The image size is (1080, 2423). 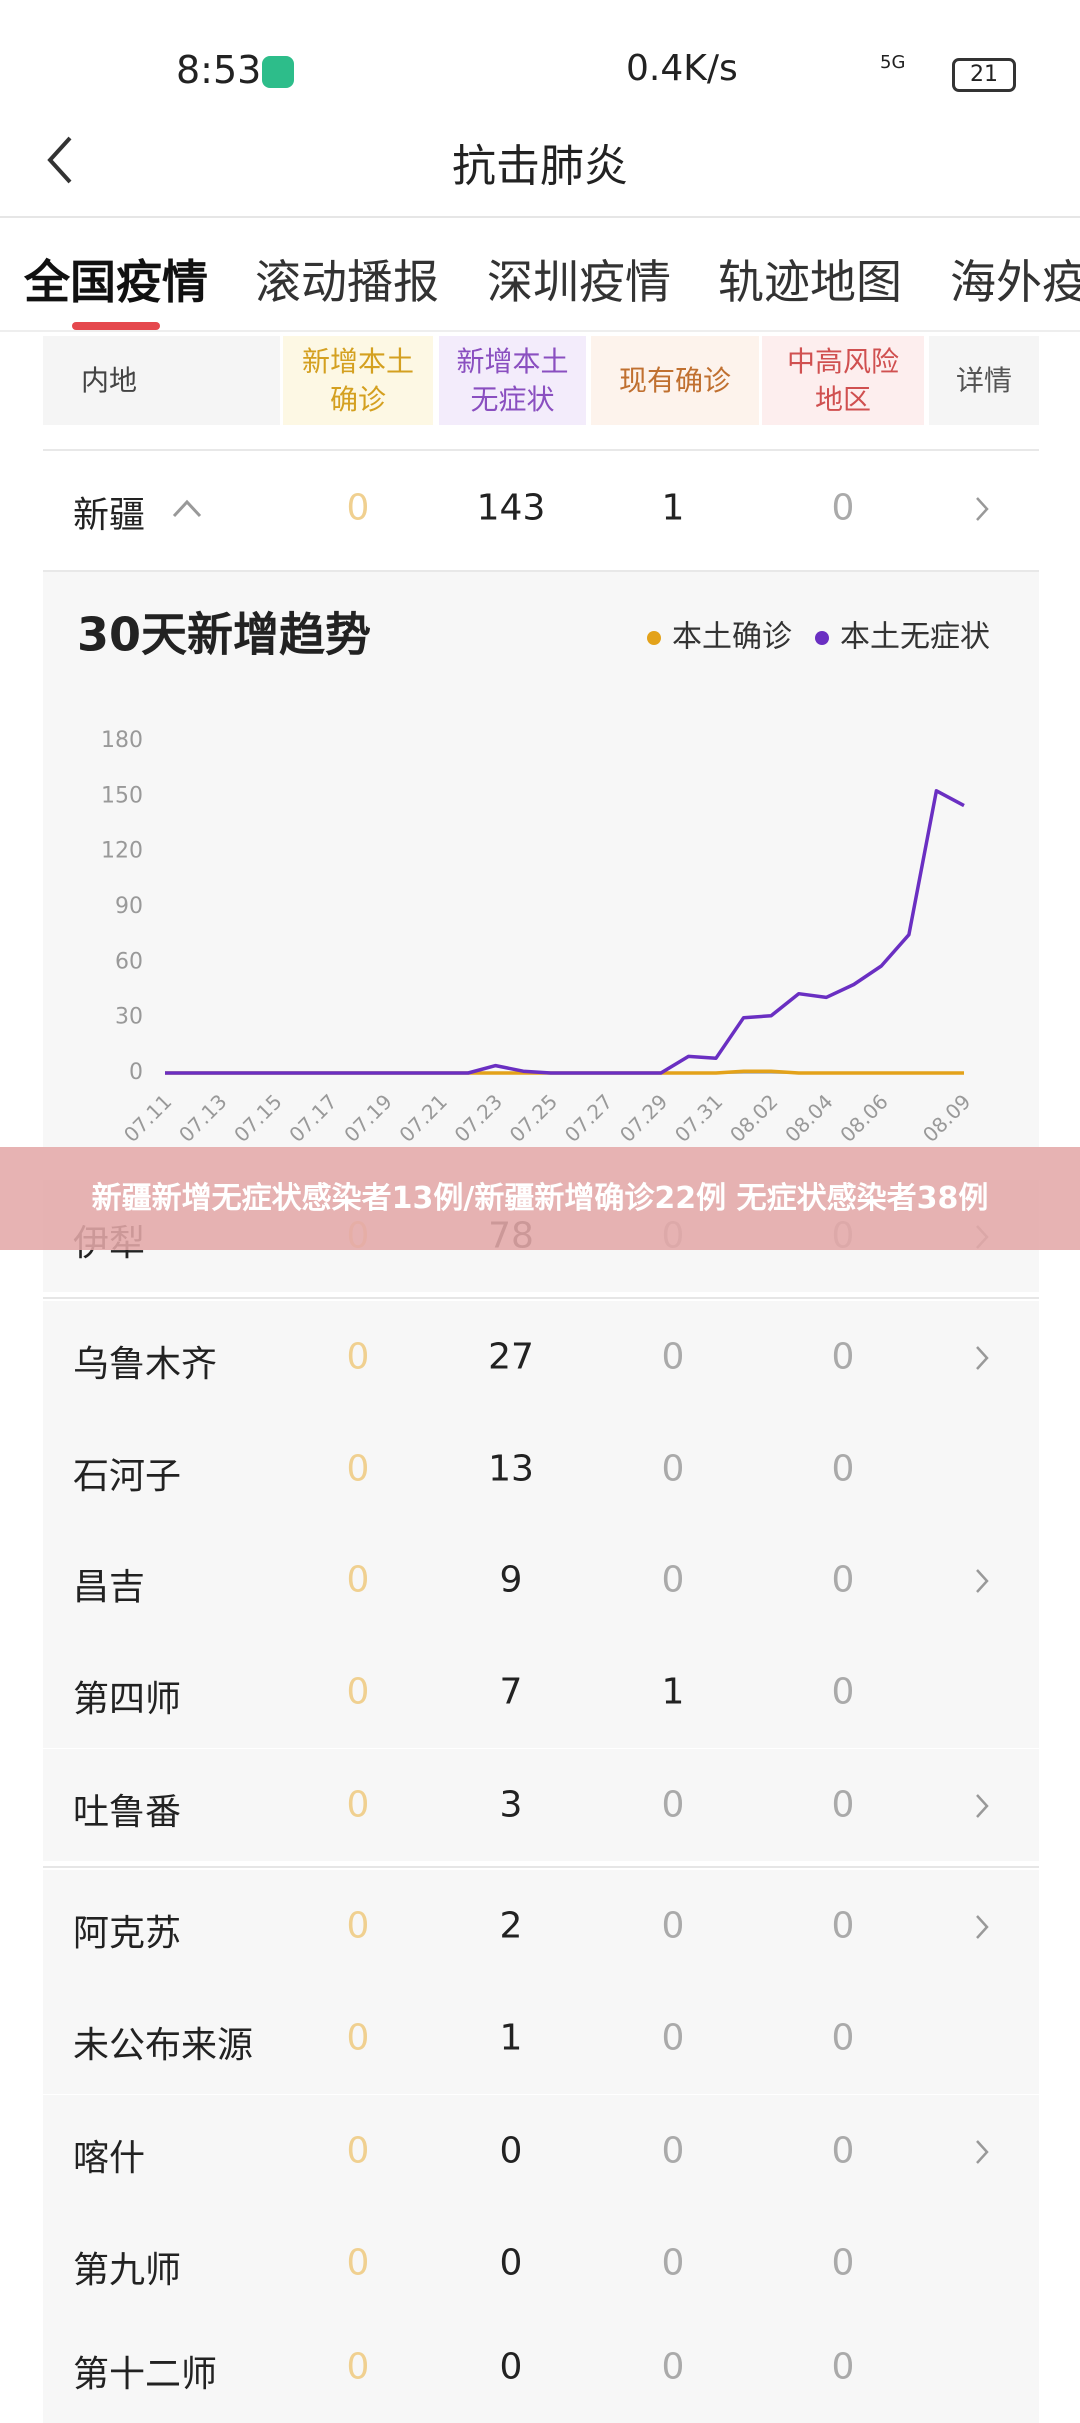 I want to click on status-time: 8:53, so click(x=219, y=70).